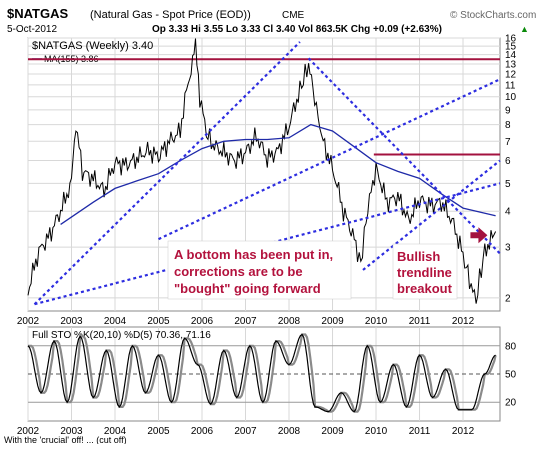  What do you see at coordinates (202, 431) in the screenshot?
I see `sto-x-tick-label: 2006` at bounding box center [202, 431].